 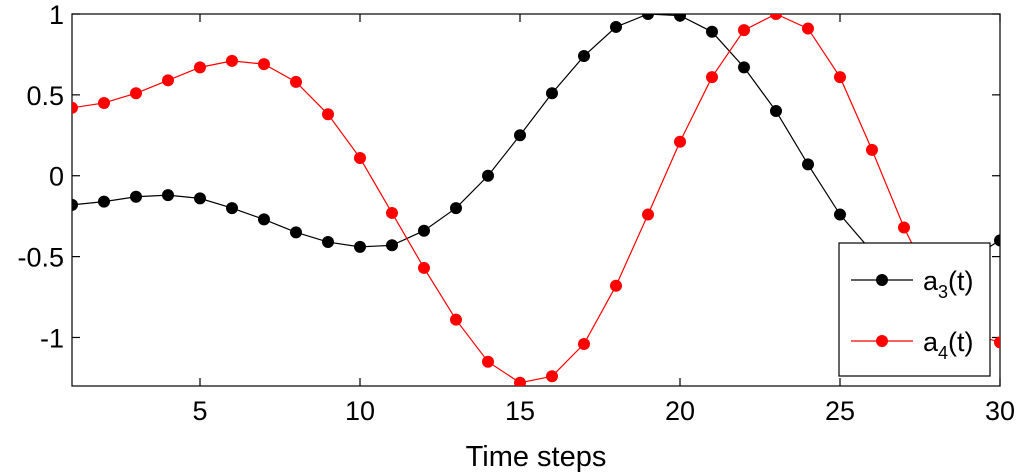 I want to click on x-tick-label: 25, so click(x=840, y=411).